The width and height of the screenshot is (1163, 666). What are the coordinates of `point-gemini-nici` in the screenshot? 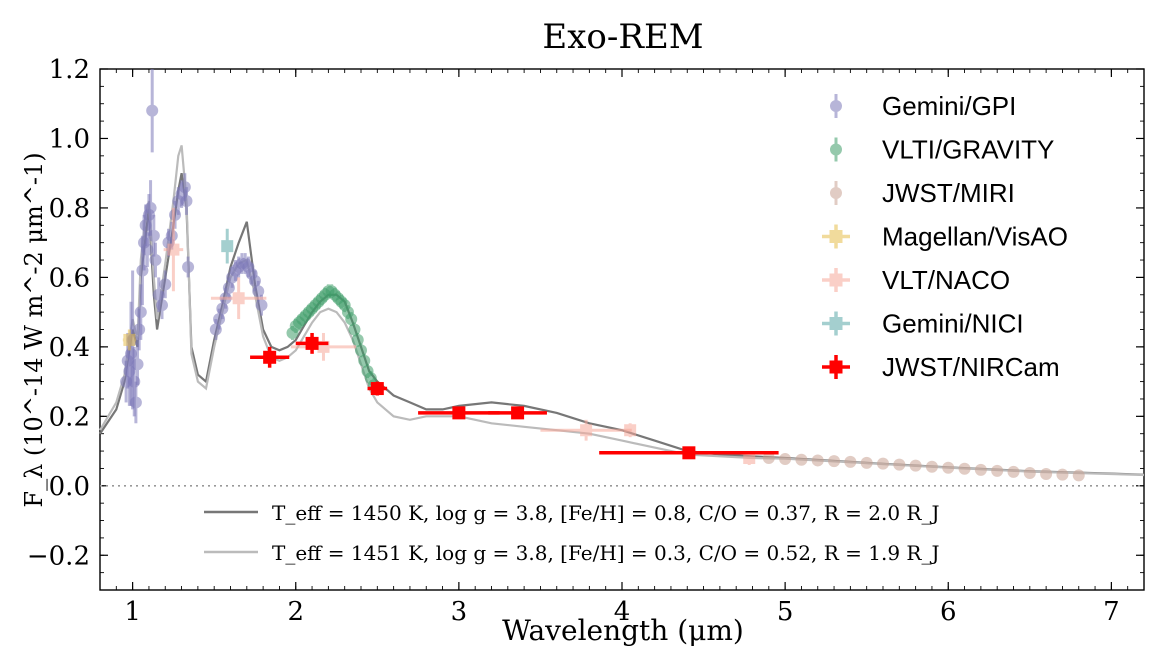 It's located at (227, 246).